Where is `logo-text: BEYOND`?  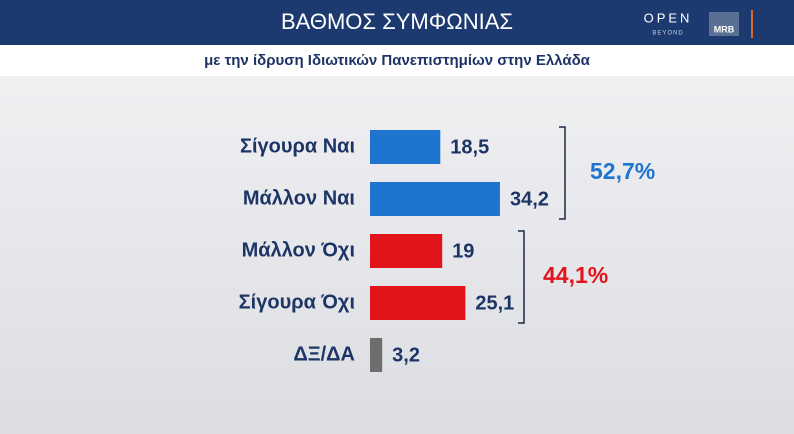 logo-text: BEYOND is located at coordinates (667, 34).